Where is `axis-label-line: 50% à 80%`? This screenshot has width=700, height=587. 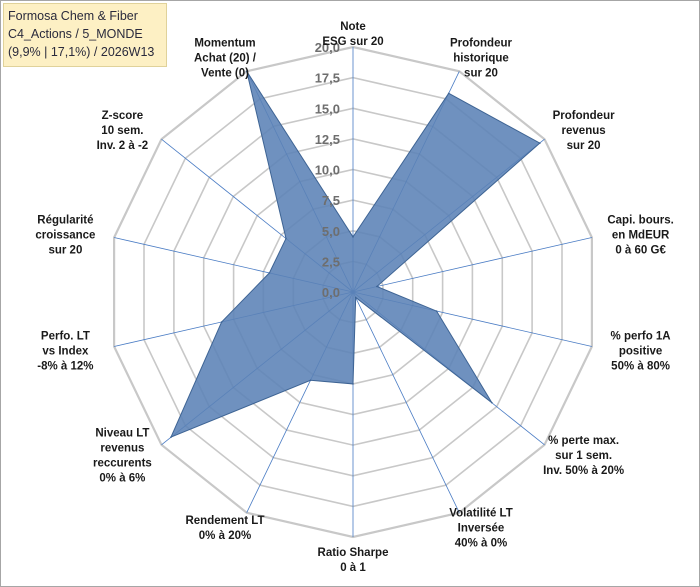 axis-label-line: 50% à 80% is located at coordinates (640, 367).